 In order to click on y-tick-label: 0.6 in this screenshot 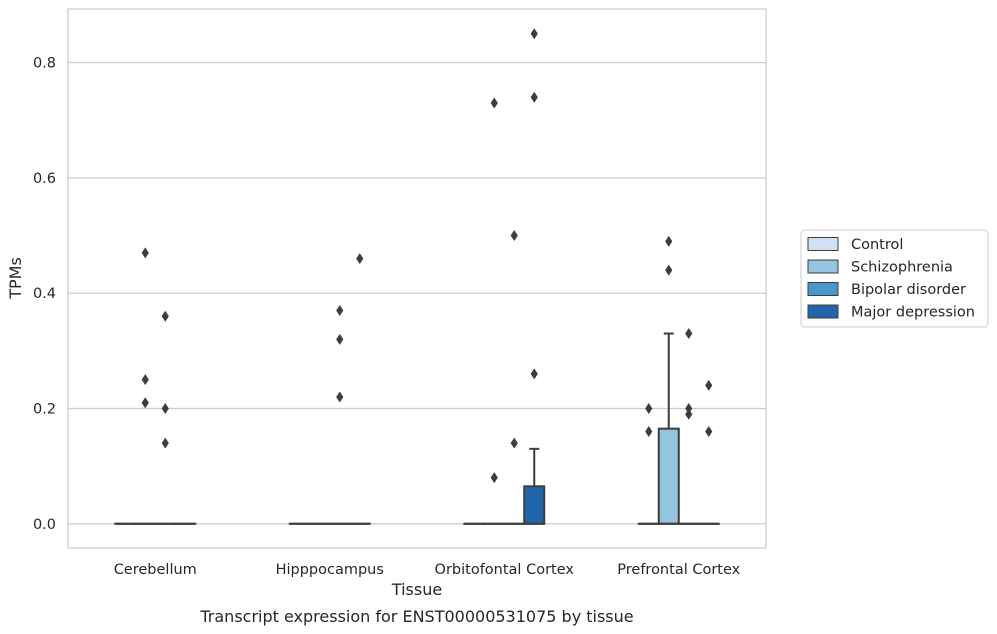, I will do `click(44, 179)`.